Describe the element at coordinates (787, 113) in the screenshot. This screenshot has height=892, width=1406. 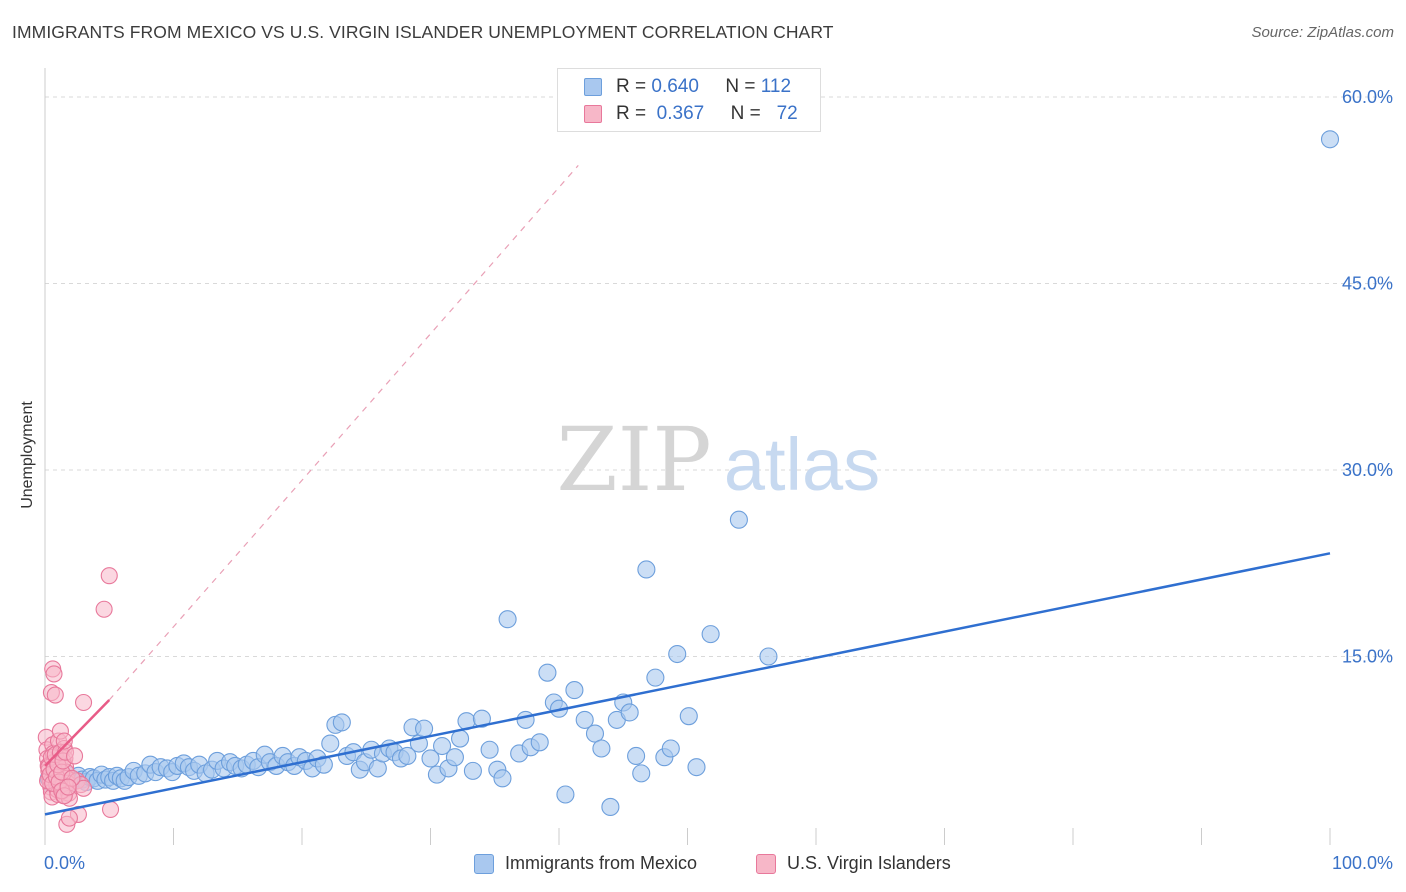
I see `legend-n-value: 72` at that location.